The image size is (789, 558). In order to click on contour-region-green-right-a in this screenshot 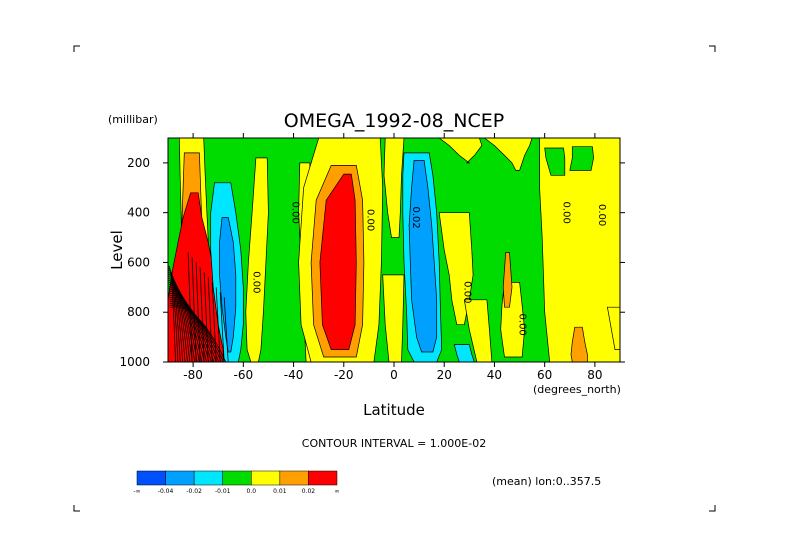, I will do `click(555, 161)`.